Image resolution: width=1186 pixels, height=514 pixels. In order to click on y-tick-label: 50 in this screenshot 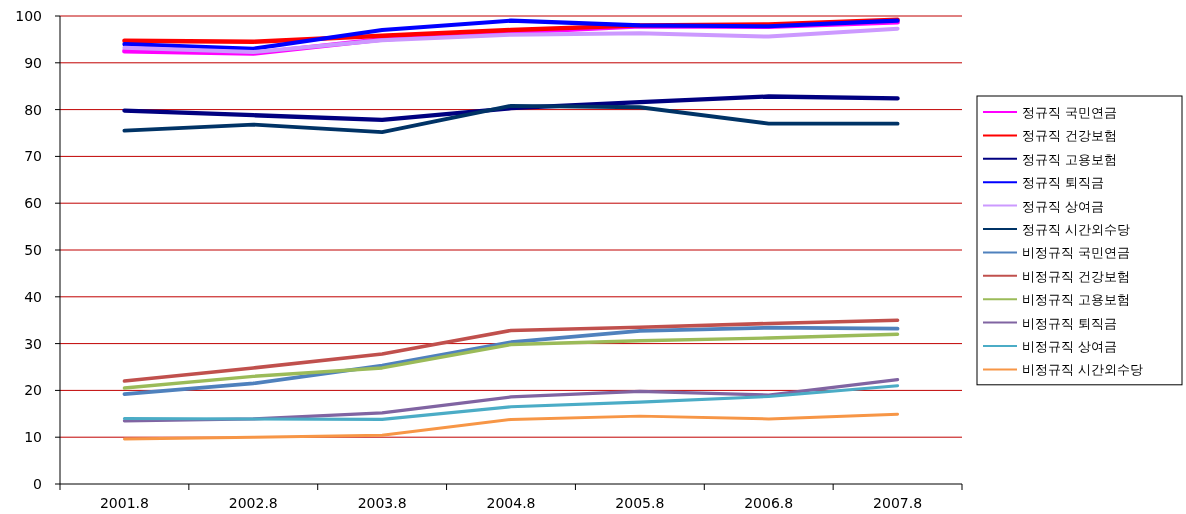, I will do `click(33, 250)`.